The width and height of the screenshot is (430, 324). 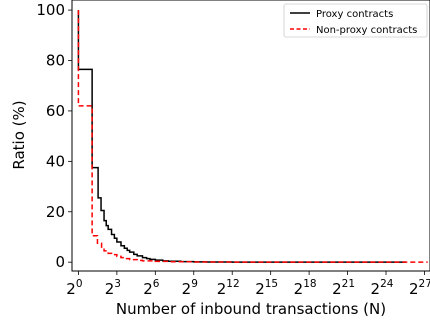 What do you see at coordinates (305, 288) in the screenshot?
I see `x-tick-label: 218` at bounding box center [305, 288].